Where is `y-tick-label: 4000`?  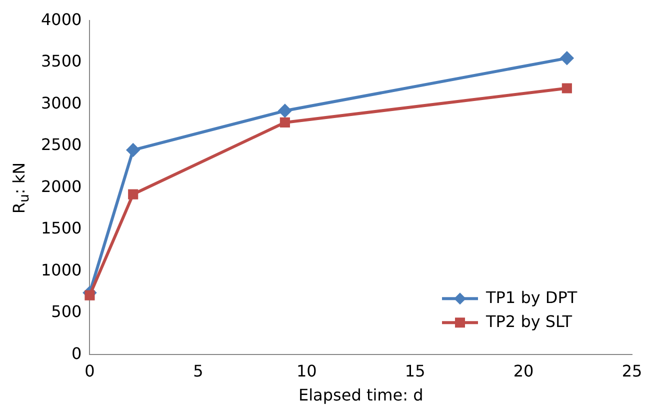 y-tick-label: 4000 is located at coordinates (61, 19).